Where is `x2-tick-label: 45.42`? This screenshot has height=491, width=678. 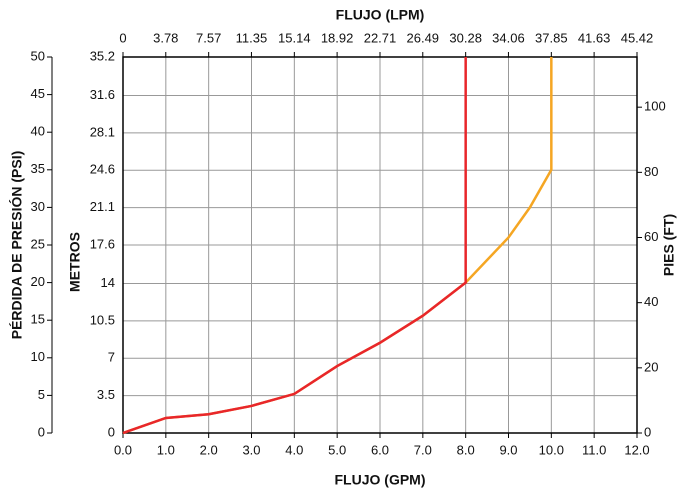
x2-tick-label: 45.42 is located at coordinates (637, 37).